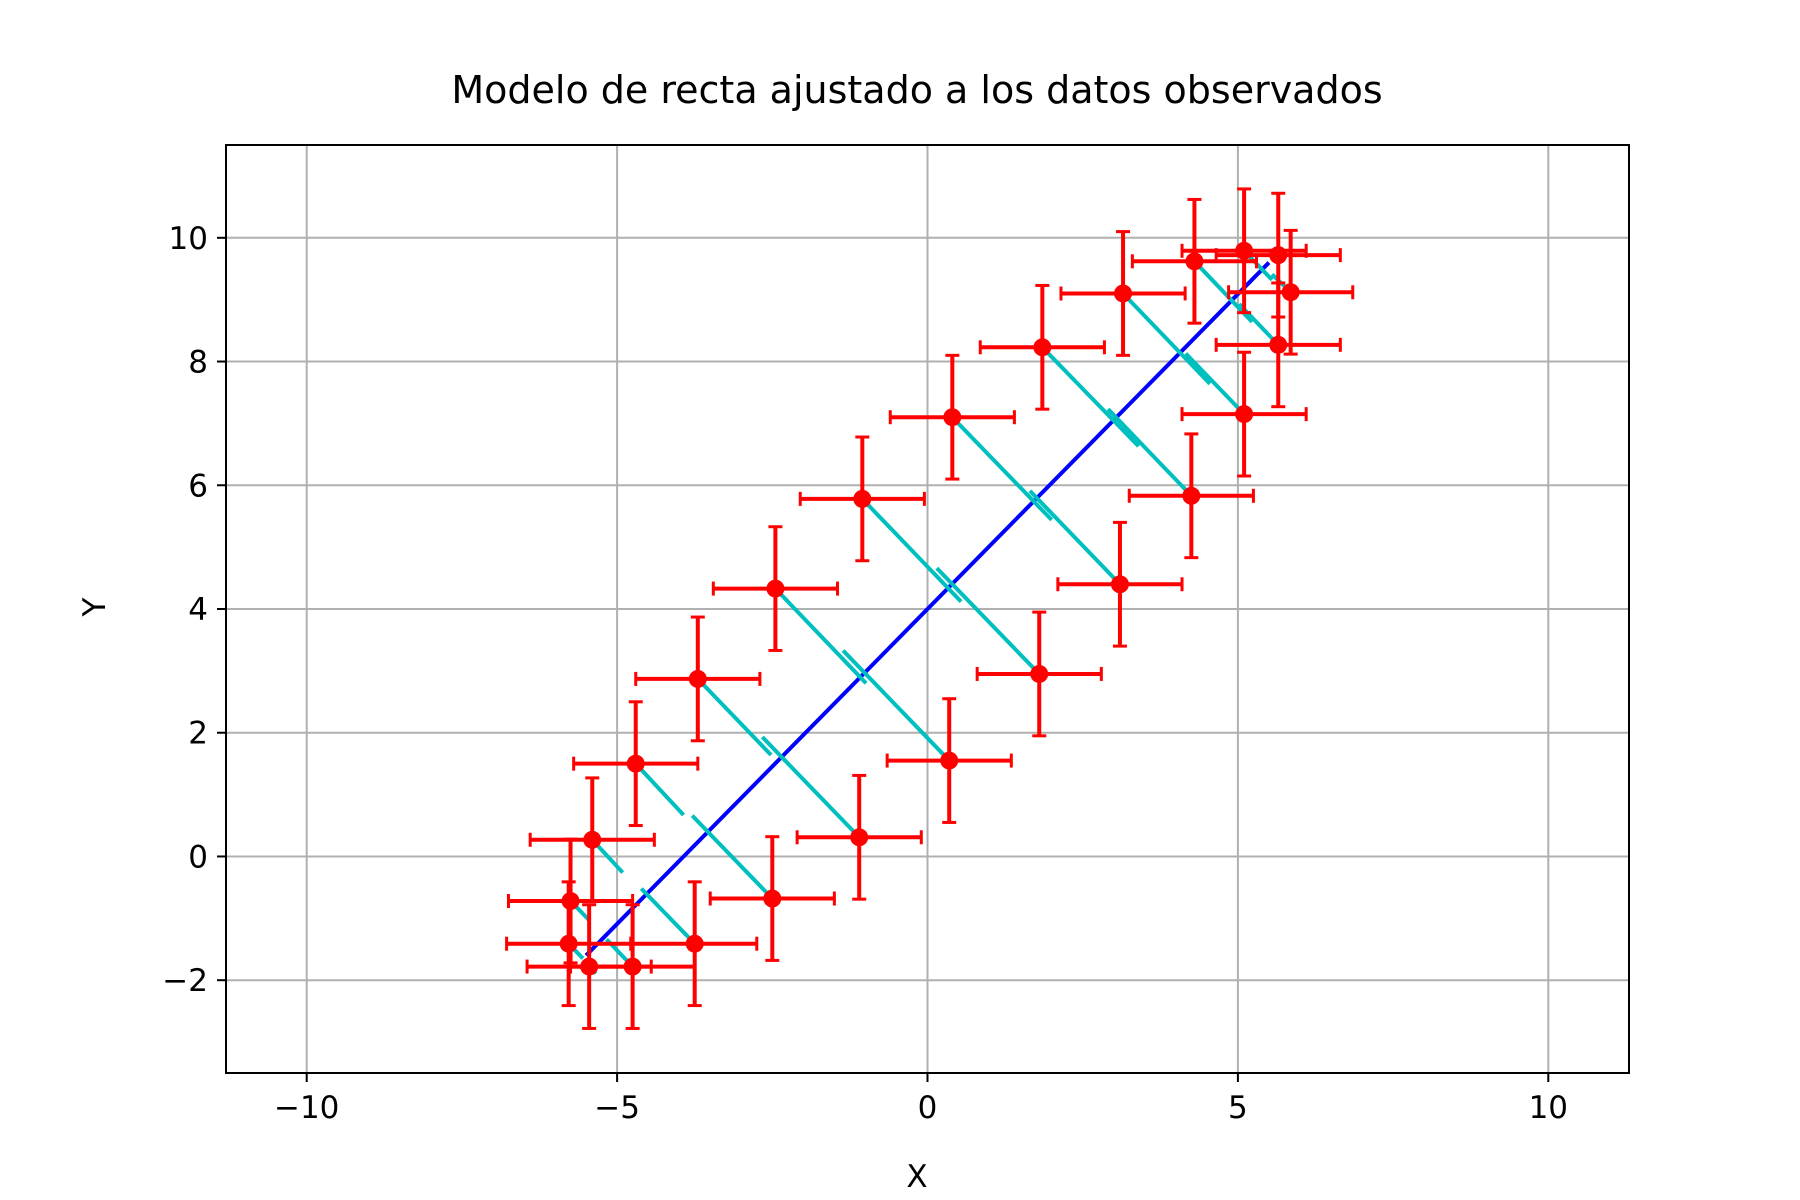 This screenshot has height=1200, width=1800. I want to click on y-tick-label: 2, so click(198, 734).